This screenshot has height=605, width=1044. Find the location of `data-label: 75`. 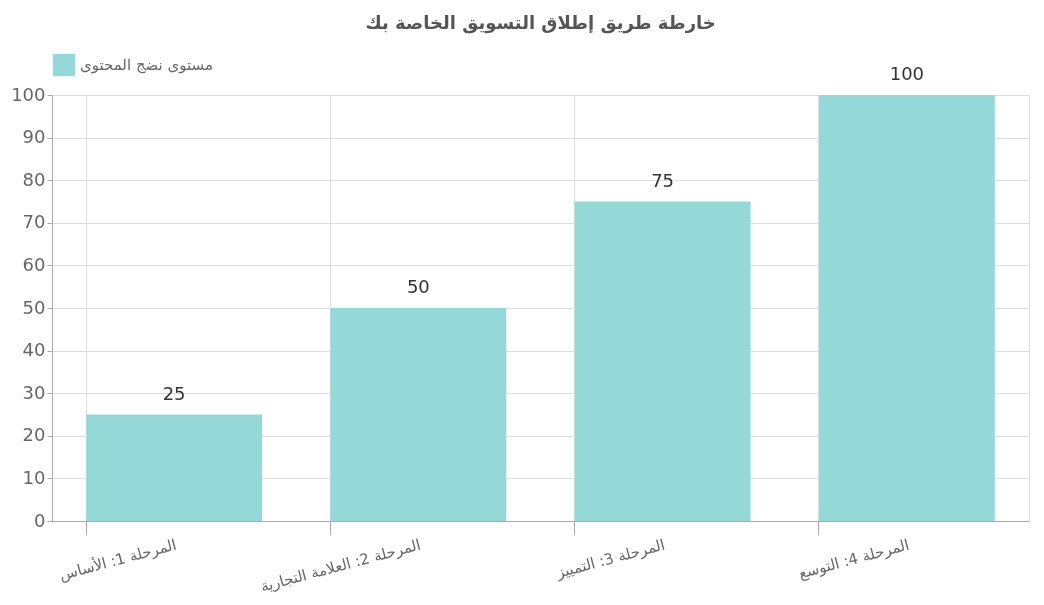

data-label: 75 is located at coordinates (663, 180).